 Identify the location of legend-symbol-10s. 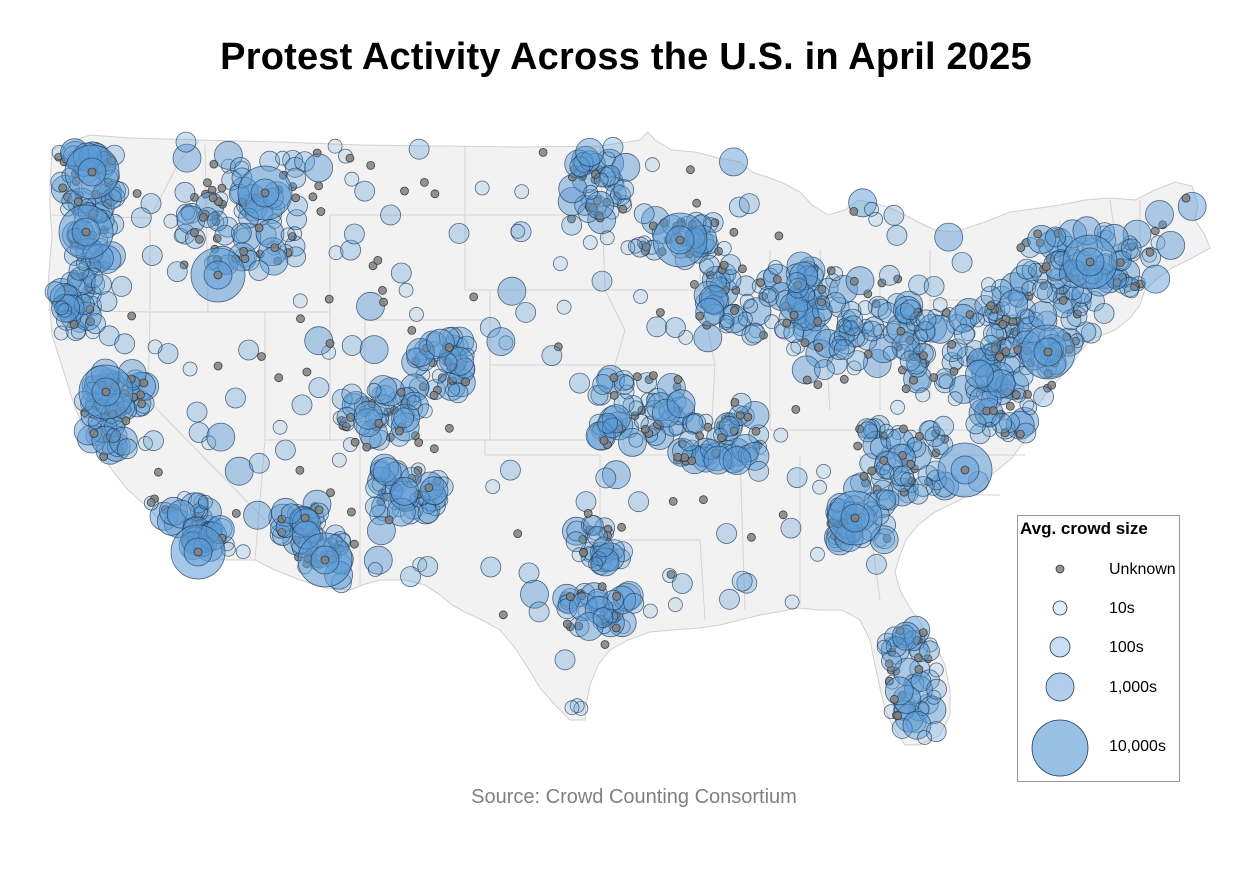
(1060, 608).